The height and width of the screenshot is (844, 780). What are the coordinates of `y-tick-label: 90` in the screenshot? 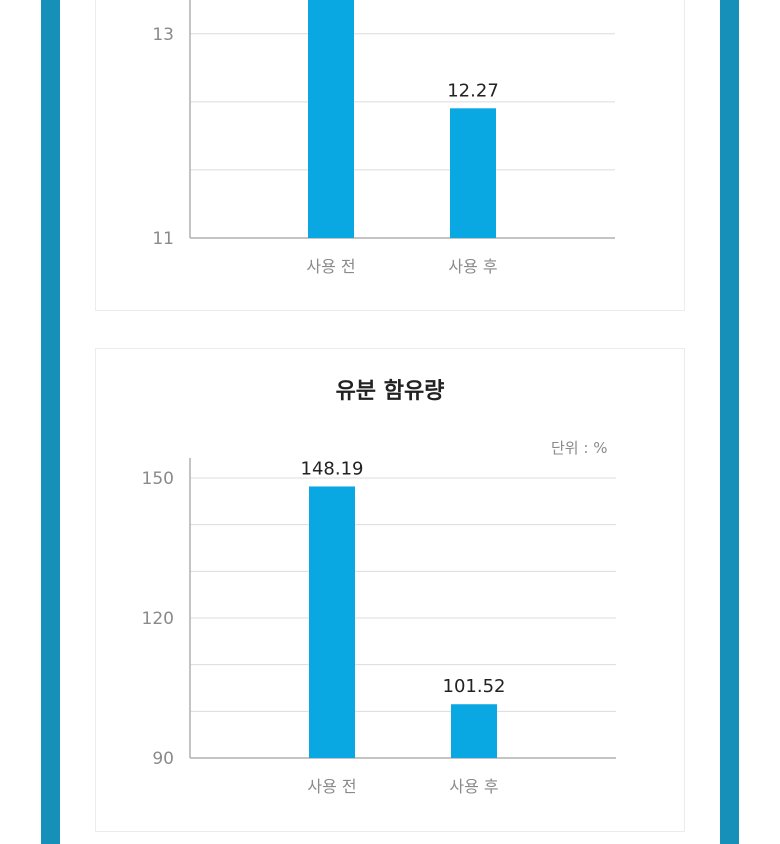 It's located at (163, 759).